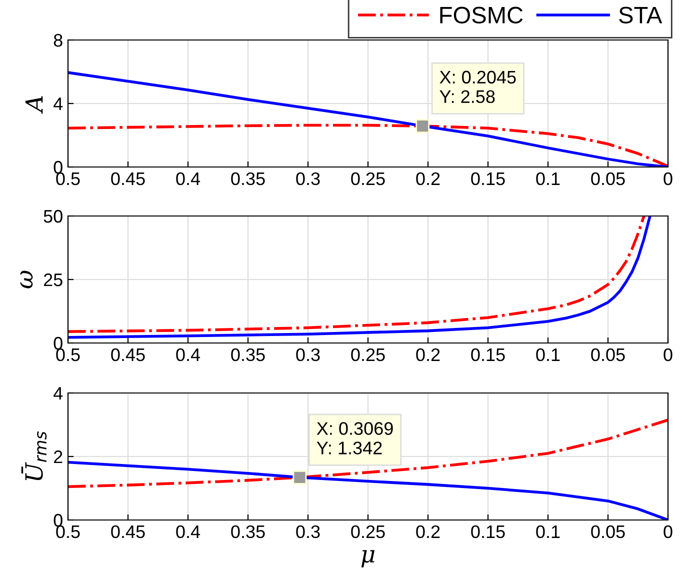 Image resolution: width=682 pixels, height=579 pixels. Describe the element at coordinates (58, 40) in the screenshot. I see `y-tick-label: 8` at that location.